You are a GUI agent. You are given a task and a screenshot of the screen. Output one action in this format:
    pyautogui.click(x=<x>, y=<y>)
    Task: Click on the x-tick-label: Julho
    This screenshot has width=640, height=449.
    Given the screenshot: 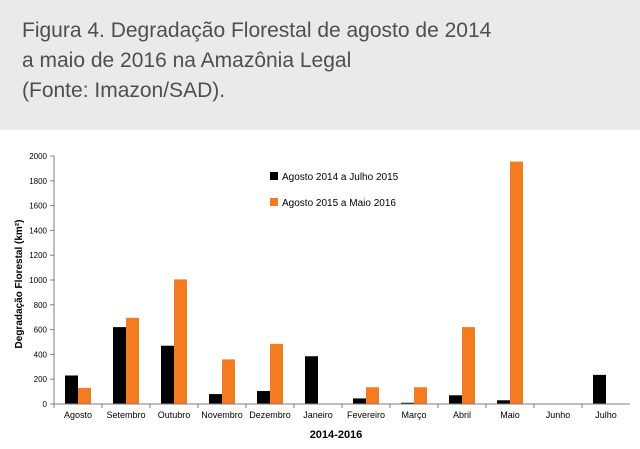 What is the action you would take?
    pyautogui.click(x=606, y=415)
    